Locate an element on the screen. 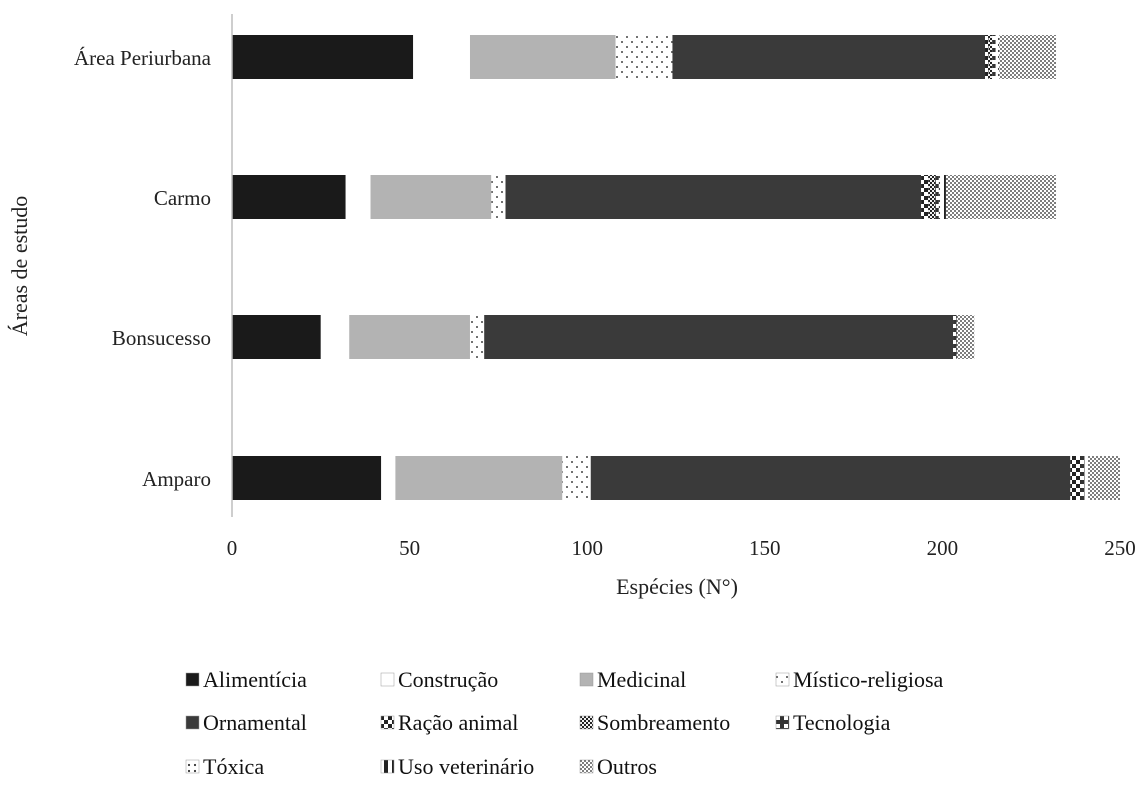 This screenshot has width=1142, height=785. x-tick-label: 100 is located at coordinates (587, 548).